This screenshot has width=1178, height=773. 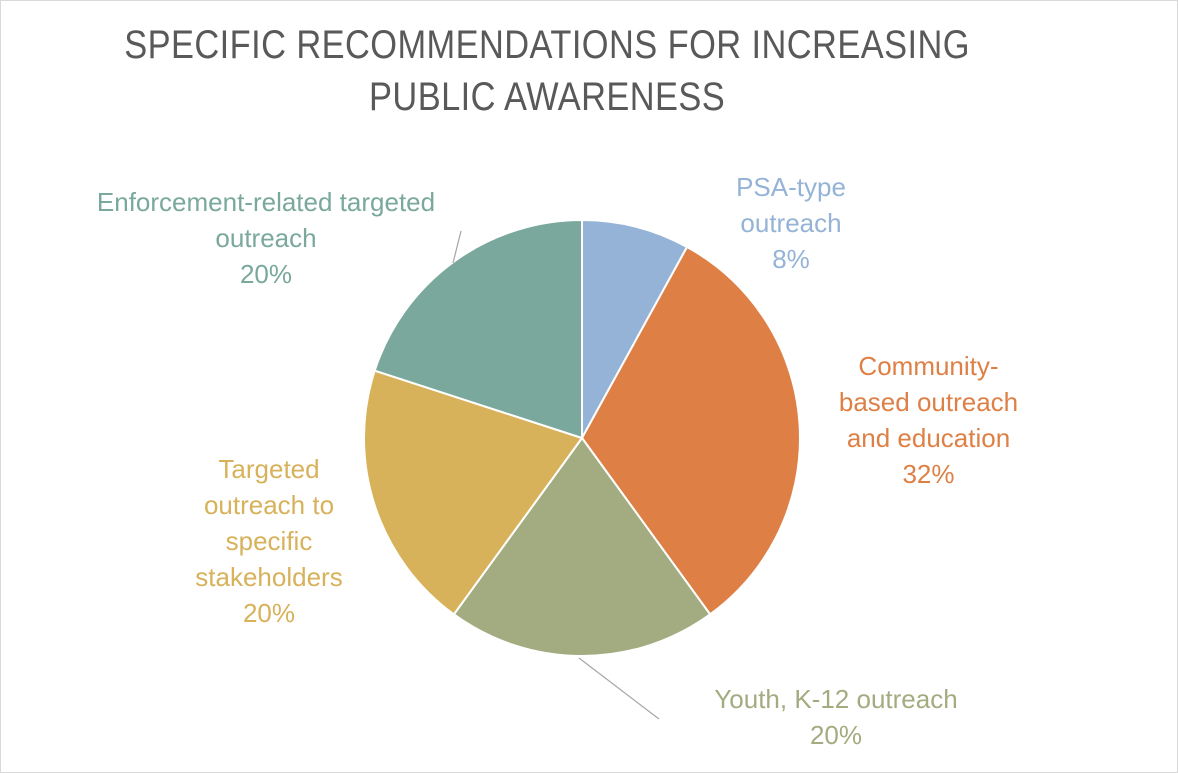 I want to click on slice-percent: 8%, so click(x=791, y=259).